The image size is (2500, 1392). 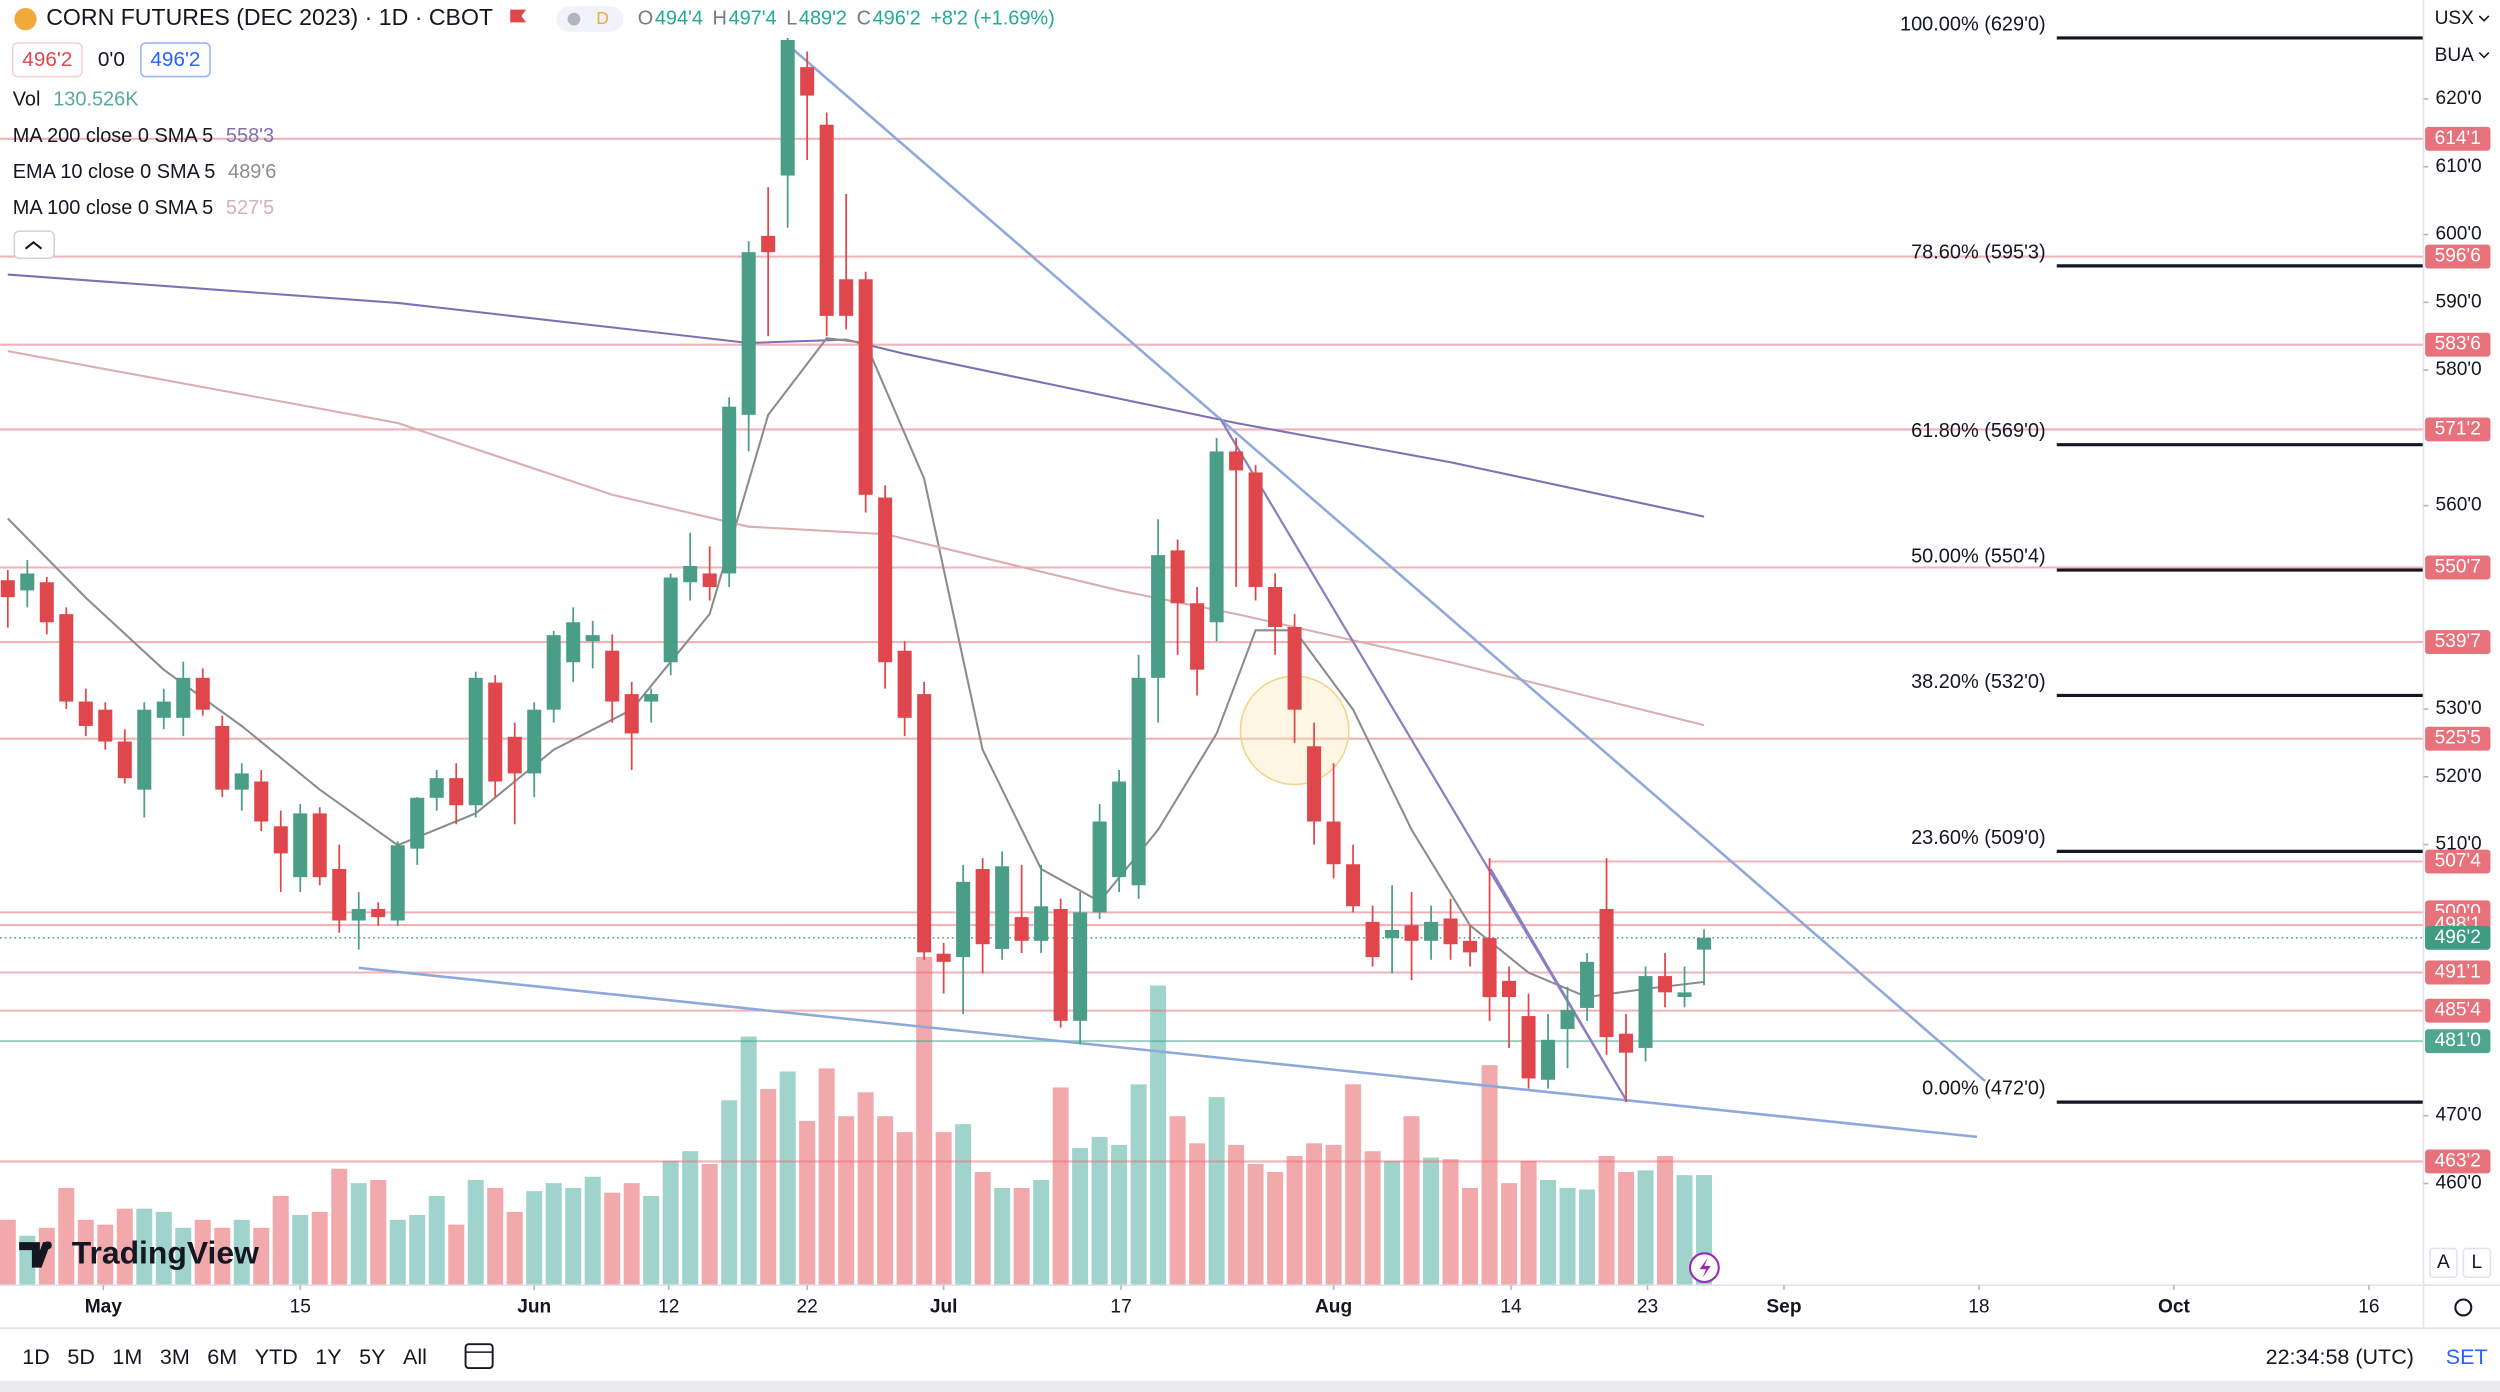 What do you see at coordinates (856, 395) in the screenshot?
I see `moving-average` at bounding box center [856, 395].